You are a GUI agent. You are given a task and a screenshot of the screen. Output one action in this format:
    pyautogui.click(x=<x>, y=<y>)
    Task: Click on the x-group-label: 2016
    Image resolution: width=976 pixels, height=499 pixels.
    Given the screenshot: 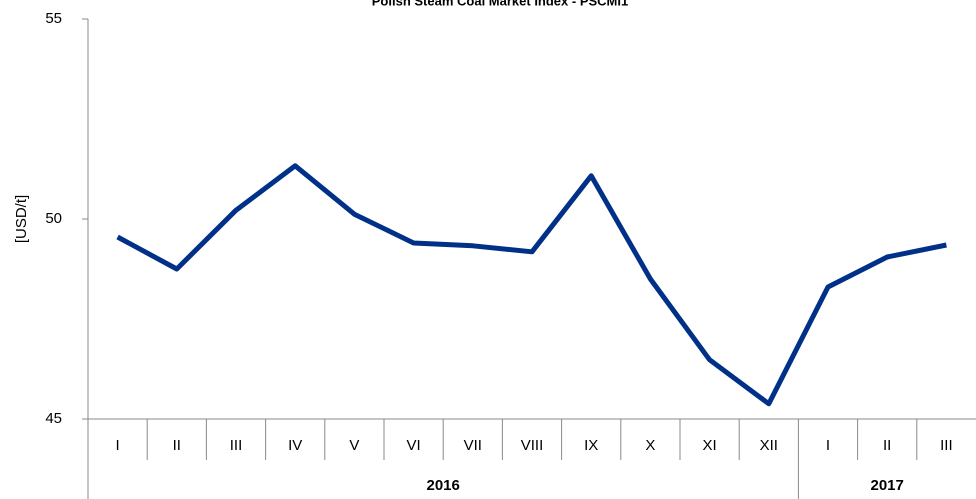 What is the action you would take?
    pyautogui.click(x=443, y=485)
    